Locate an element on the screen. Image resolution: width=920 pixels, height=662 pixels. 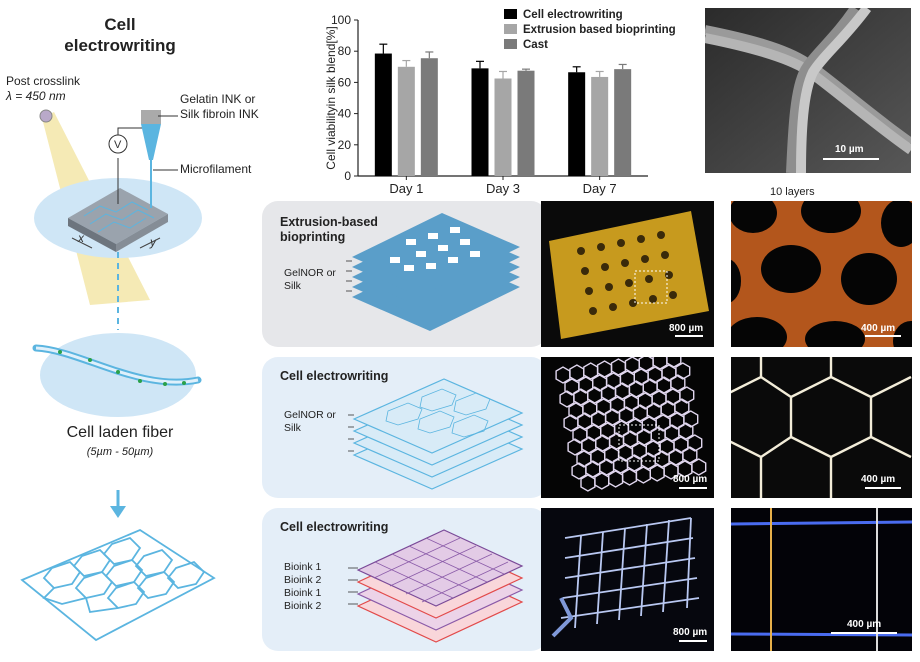
electrowriting-photo-2-scale: 400 µm is located at coordinates (878, 479).